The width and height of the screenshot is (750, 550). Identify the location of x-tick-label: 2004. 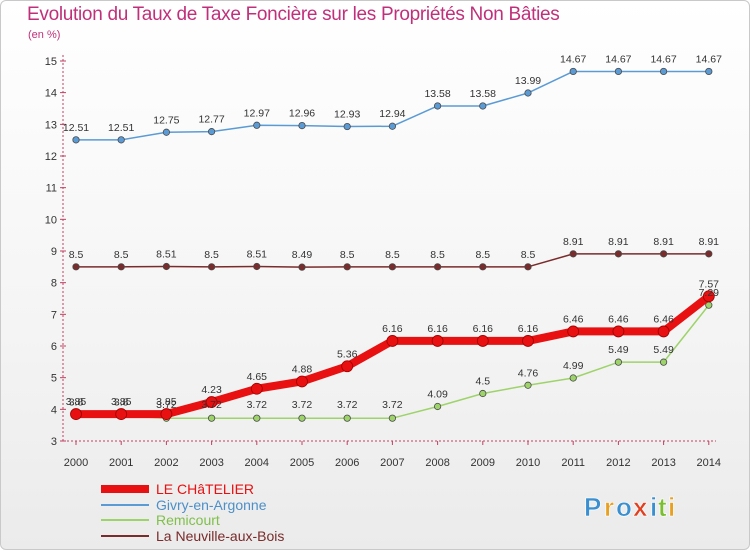
(257, 463).